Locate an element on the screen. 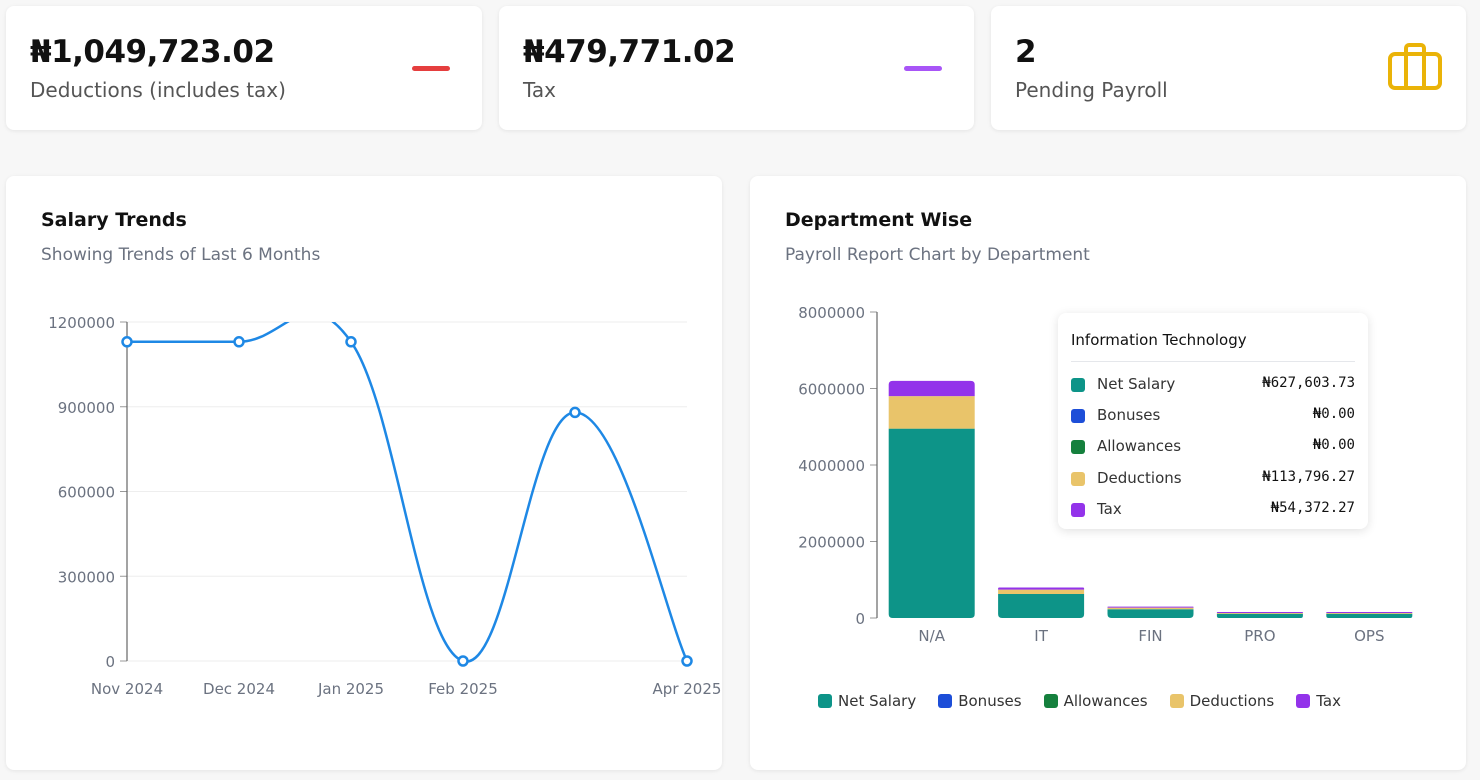 The image size is (1480, 780). stat-card-deductions: ₦1,049,723.02 Deductions (includes tax) is located at coordinates (244, 68).